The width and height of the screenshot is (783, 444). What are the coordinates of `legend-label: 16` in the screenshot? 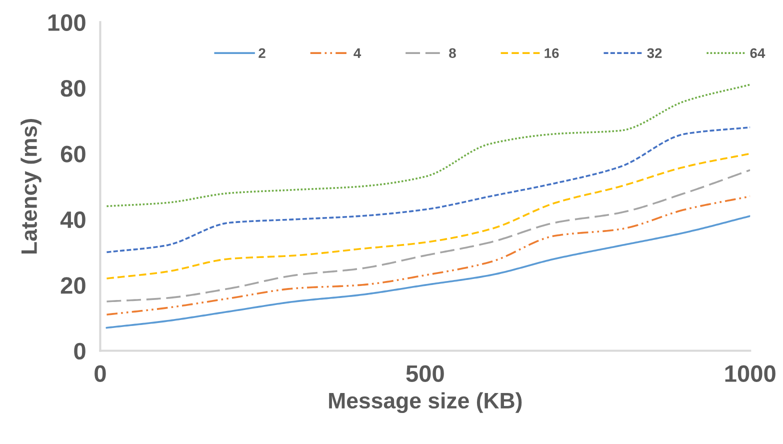 It's located at (551, 53).